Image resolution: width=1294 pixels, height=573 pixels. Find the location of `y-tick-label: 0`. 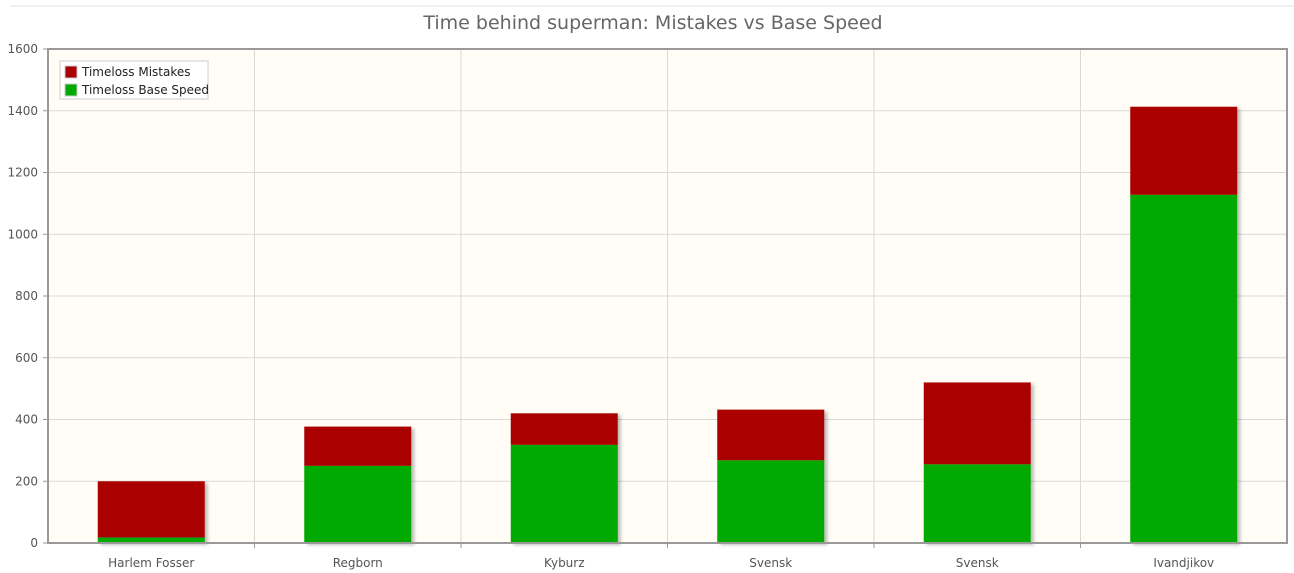

y-tick-label: 0 is located at coordinates (34, 543).